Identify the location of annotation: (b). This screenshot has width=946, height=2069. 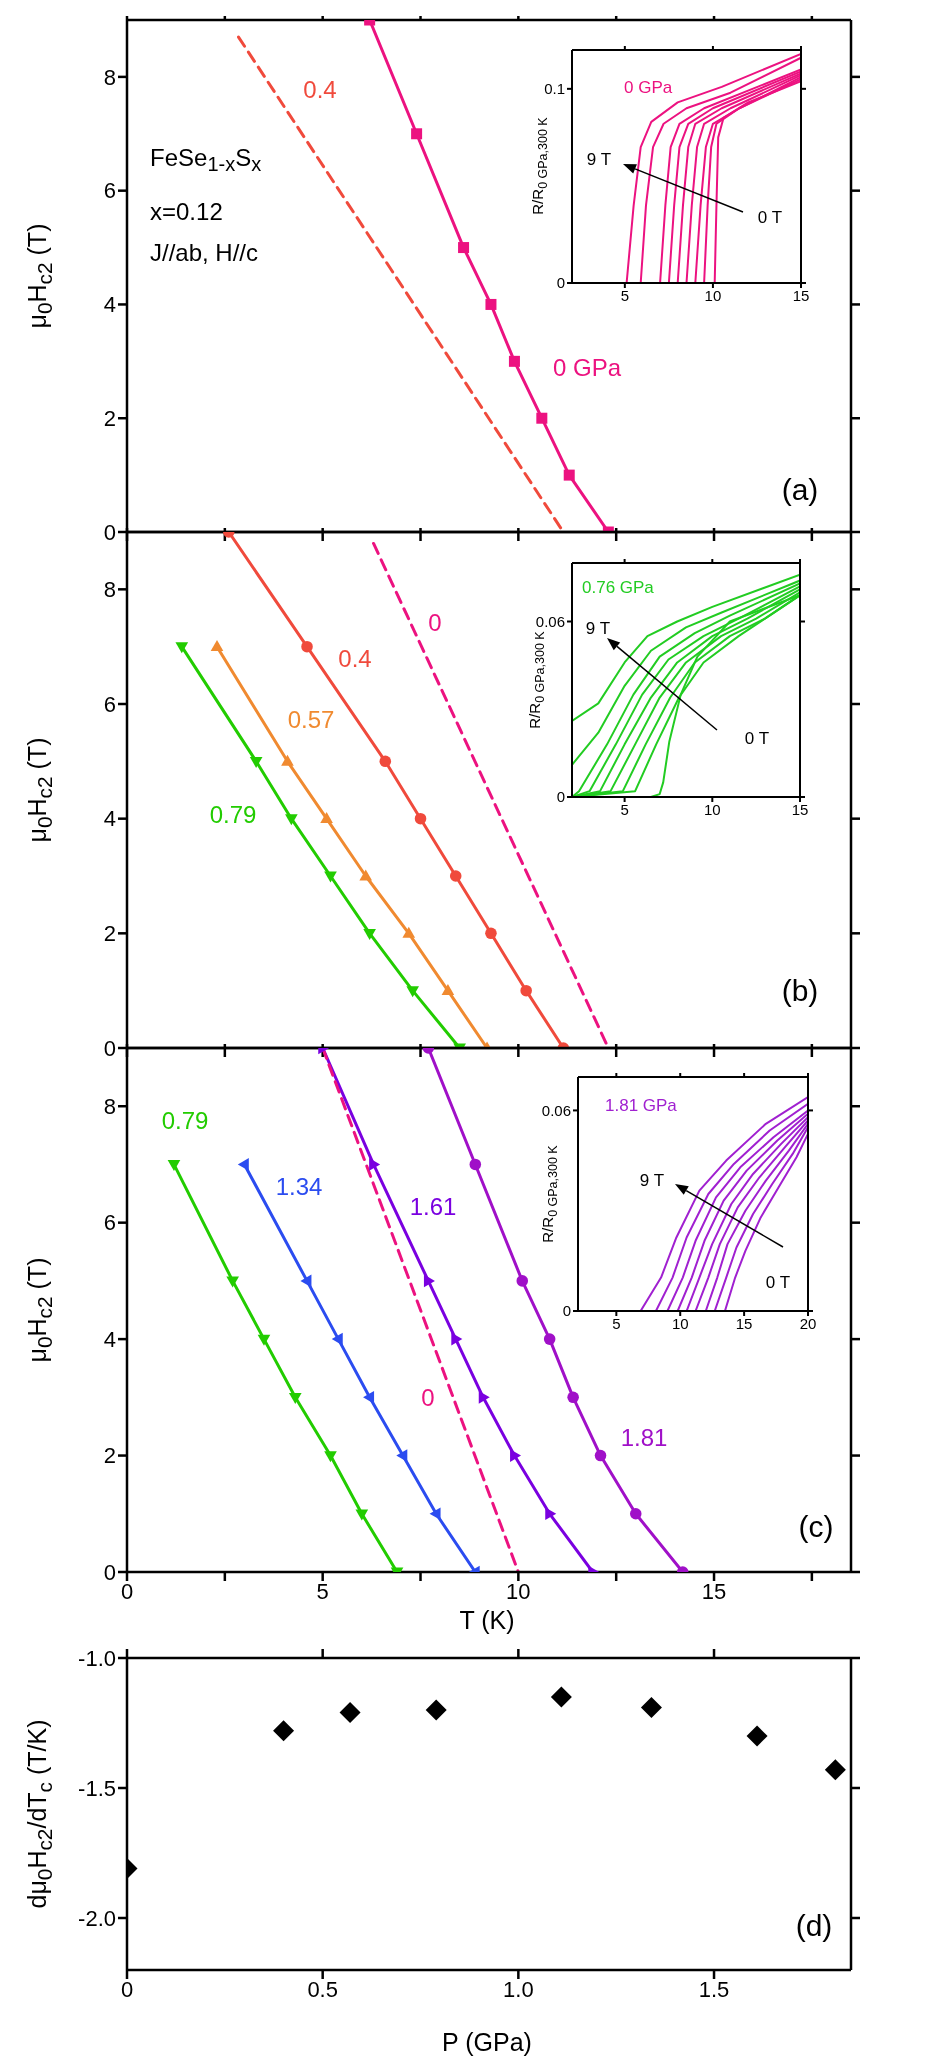
(800, 990).